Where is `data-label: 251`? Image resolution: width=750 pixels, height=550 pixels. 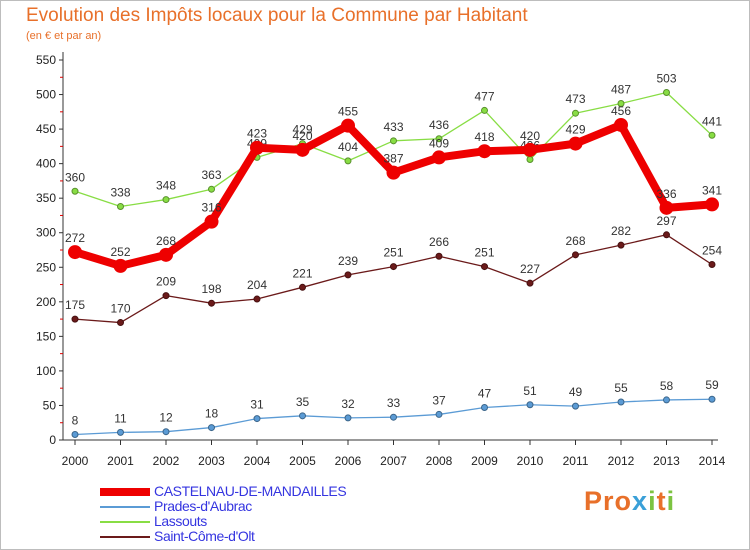
data-label: 251 is located at coordinates (393, 253).